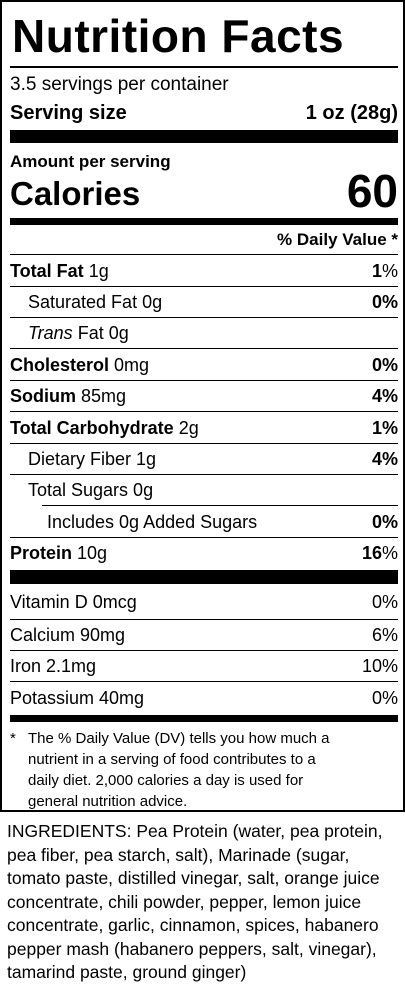  What do you see at coordinates (119, 84) in the screenshot?
I see `servings-per-container: 3.5 servings per container` at bounding box center [119, 84].